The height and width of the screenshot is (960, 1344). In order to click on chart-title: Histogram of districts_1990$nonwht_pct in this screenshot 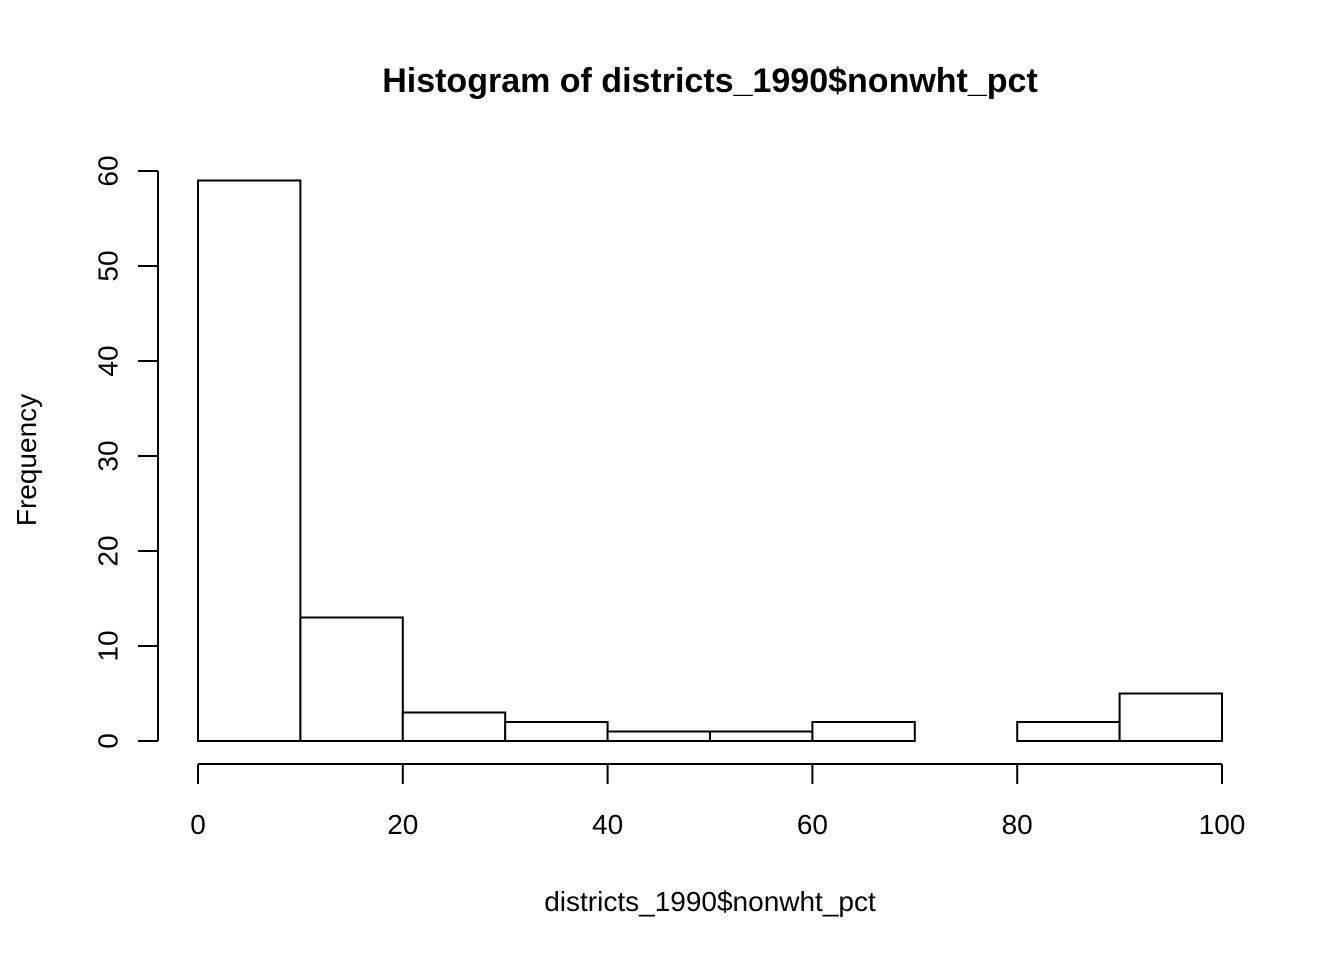, I will do `click(710, 81)`.